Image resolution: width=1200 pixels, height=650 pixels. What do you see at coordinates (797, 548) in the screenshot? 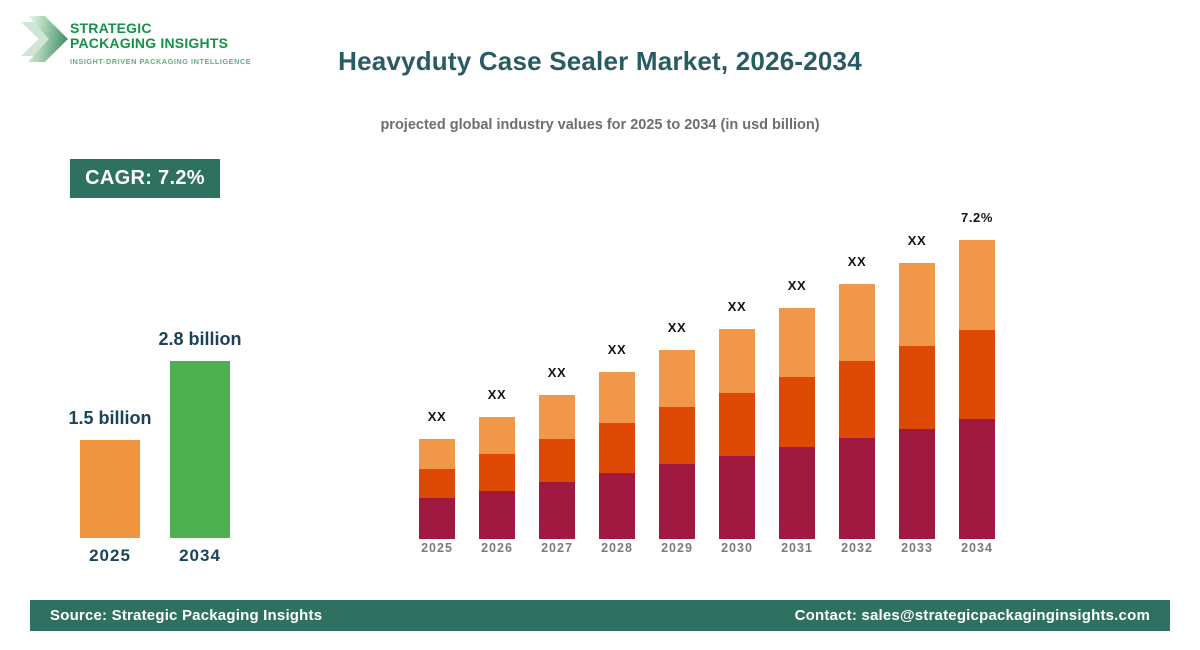
I see `x-axis-label: 2031` at bounding box center [797, 548].